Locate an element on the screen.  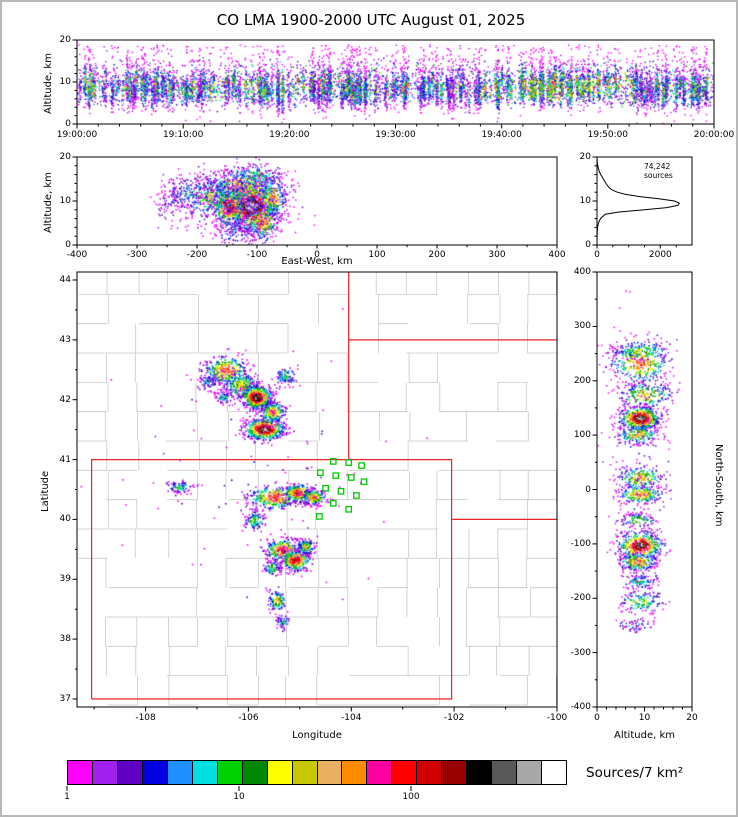
plot-title: CO LMA 1900-2000 UTC August 01, 2025 is located at coordinates (371, 20).